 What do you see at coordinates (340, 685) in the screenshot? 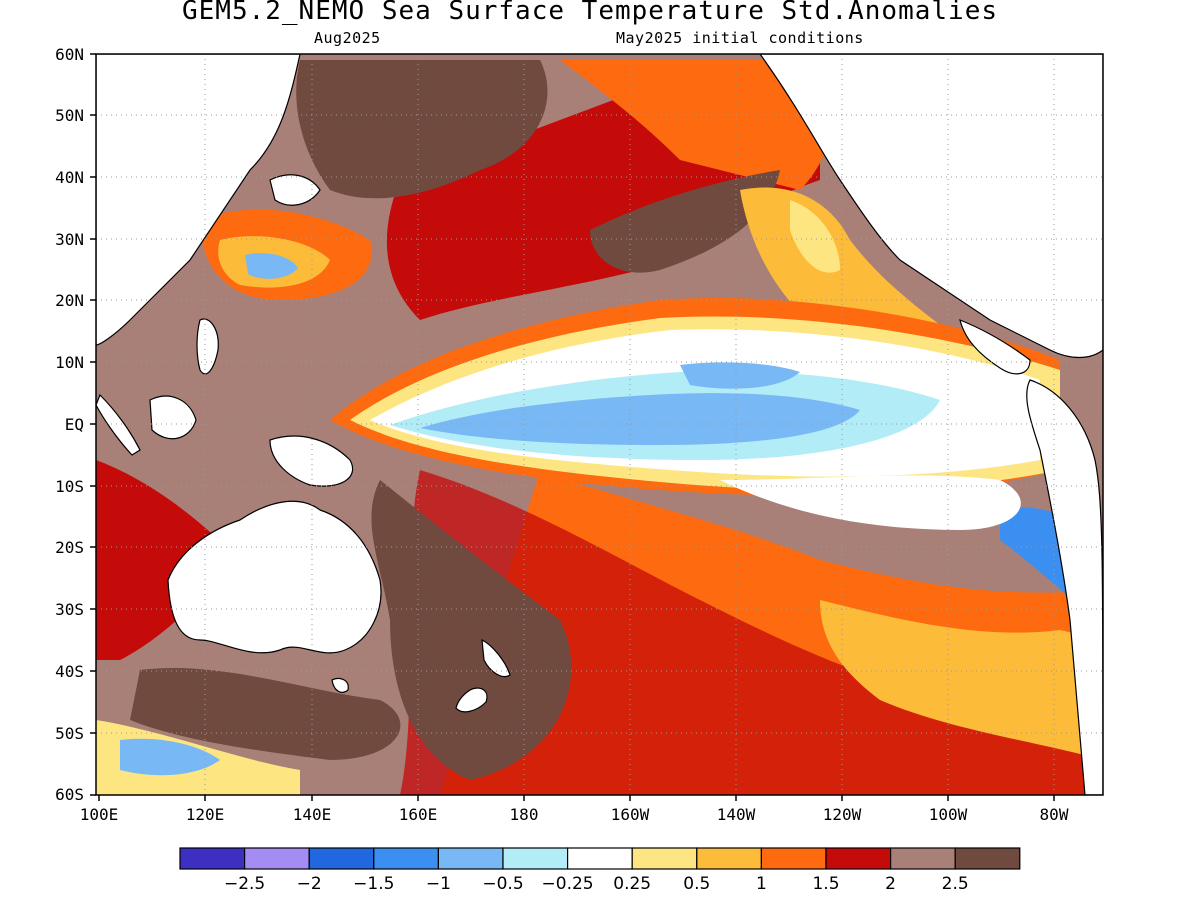
I see `land-tasmania` at bounding box center [340, 685].